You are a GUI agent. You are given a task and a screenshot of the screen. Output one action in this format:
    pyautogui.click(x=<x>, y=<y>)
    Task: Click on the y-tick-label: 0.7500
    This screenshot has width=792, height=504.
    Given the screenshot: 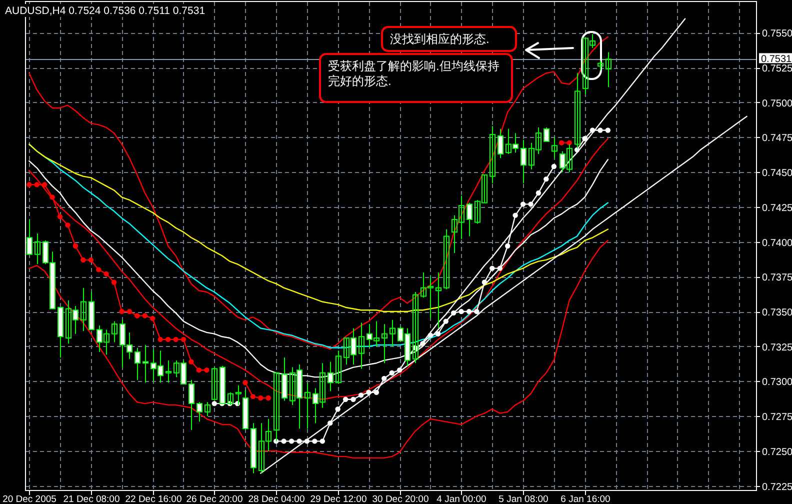 What is the action you would take?
    pyautogui.click(x=777, y=104)
    